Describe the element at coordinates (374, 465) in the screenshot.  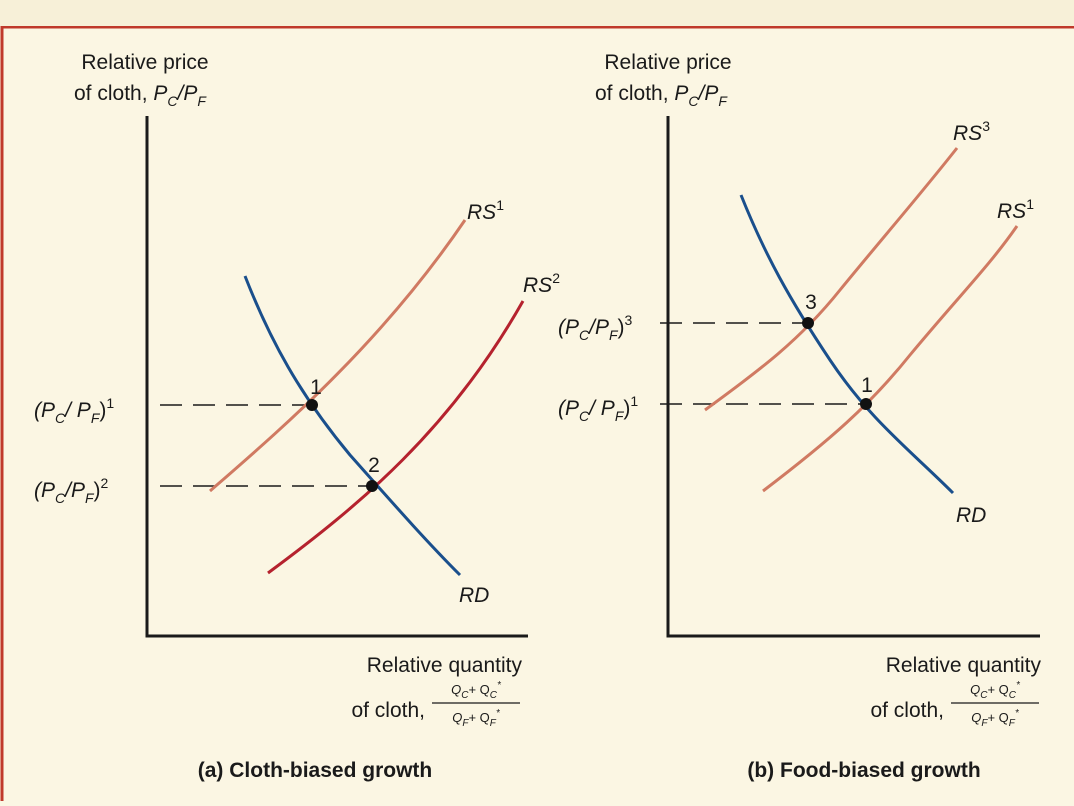
I see `panel-a-point-2-label: 2` at that location.